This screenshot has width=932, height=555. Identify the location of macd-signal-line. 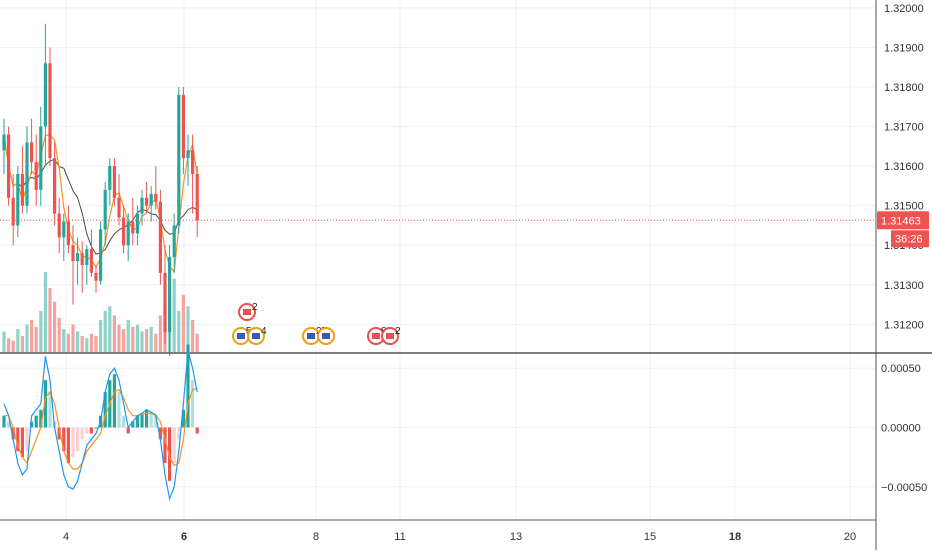
(101, 428).